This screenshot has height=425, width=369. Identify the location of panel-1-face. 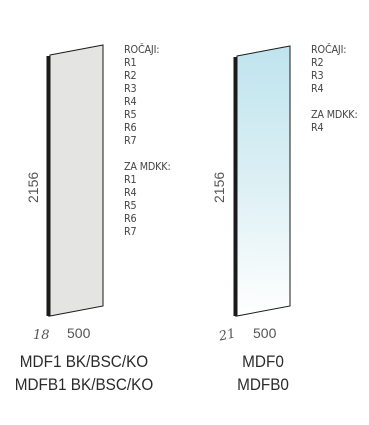
(76, 180).